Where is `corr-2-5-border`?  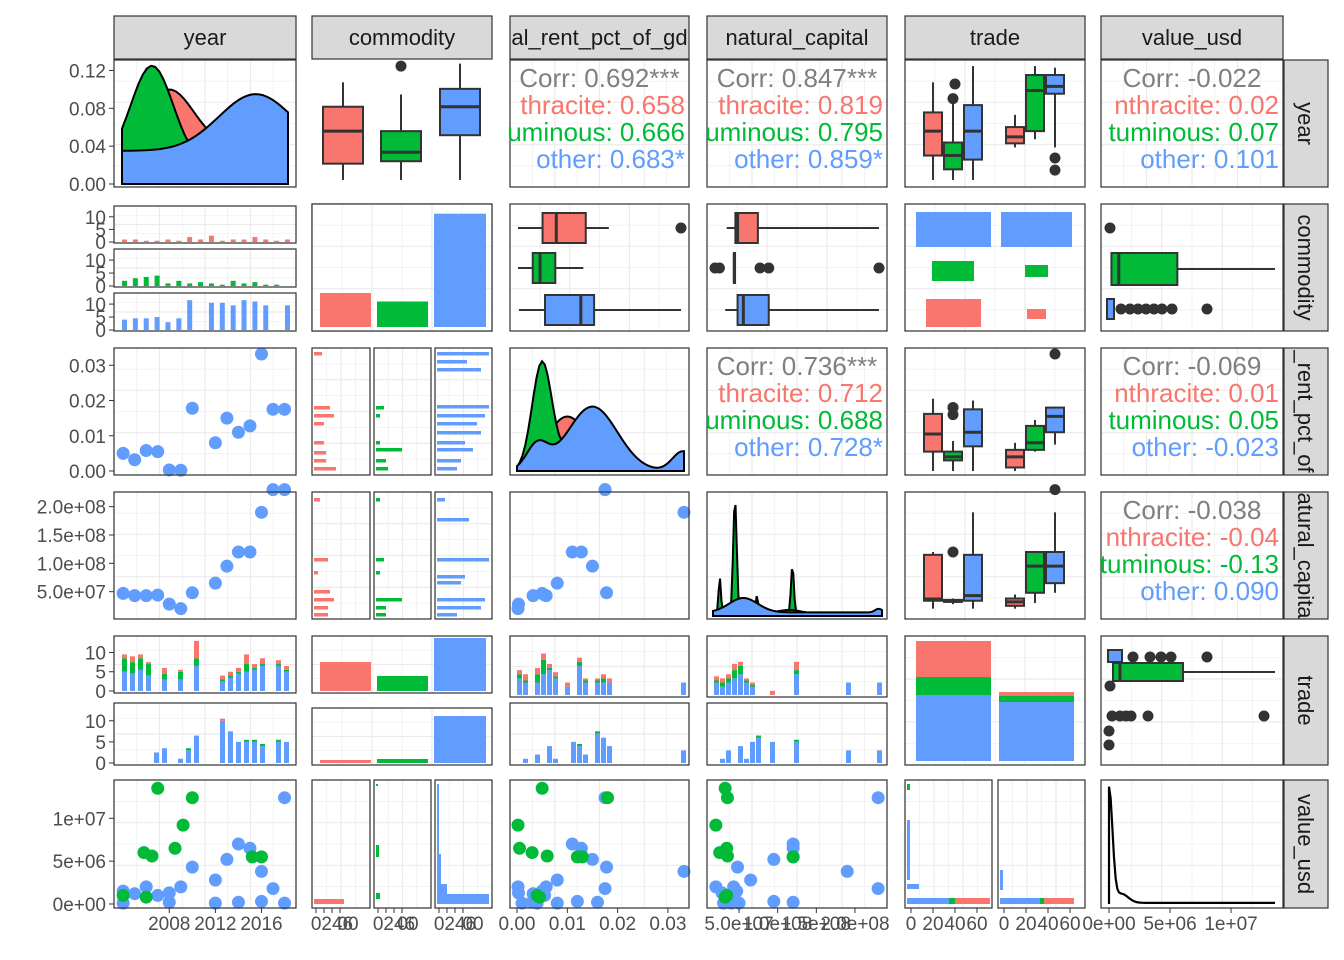 corr-2-5-border is located at coordinates (1192, 411).